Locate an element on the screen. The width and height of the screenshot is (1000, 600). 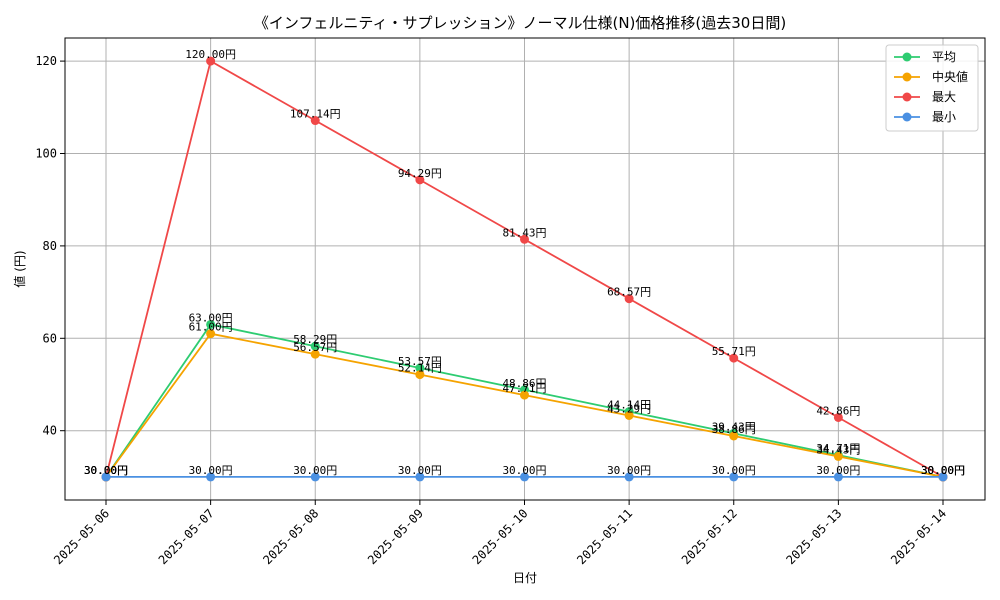
y-axis-ticks: 40 60 80 100 120 is located at coordinates (50, 246).